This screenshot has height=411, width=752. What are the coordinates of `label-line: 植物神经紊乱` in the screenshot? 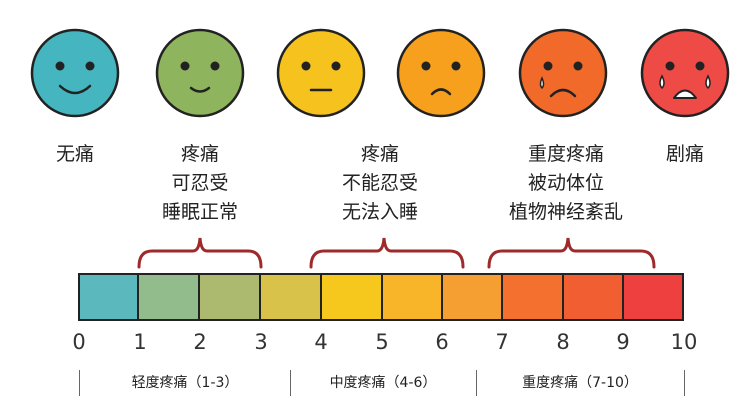 It's located at (565, 212).